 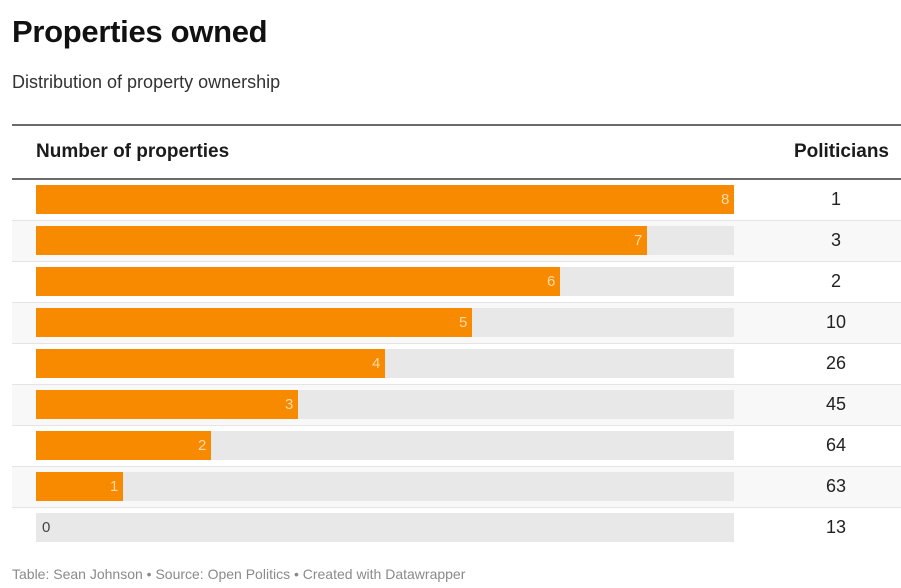 I want to click on bar-track: 4, so click(x=385, y=363).